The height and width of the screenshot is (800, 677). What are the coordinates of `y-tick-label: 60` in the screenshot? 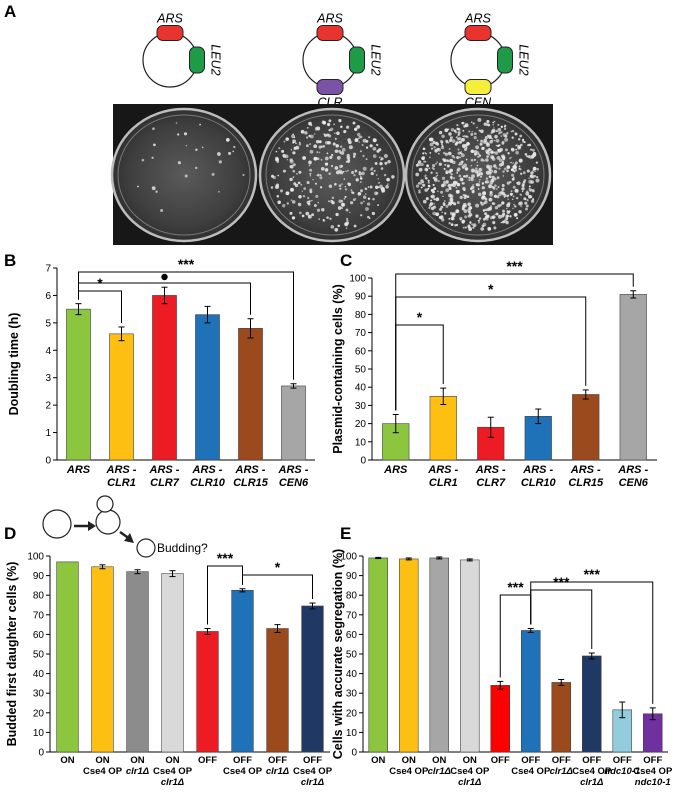 It's located at (39, 635).